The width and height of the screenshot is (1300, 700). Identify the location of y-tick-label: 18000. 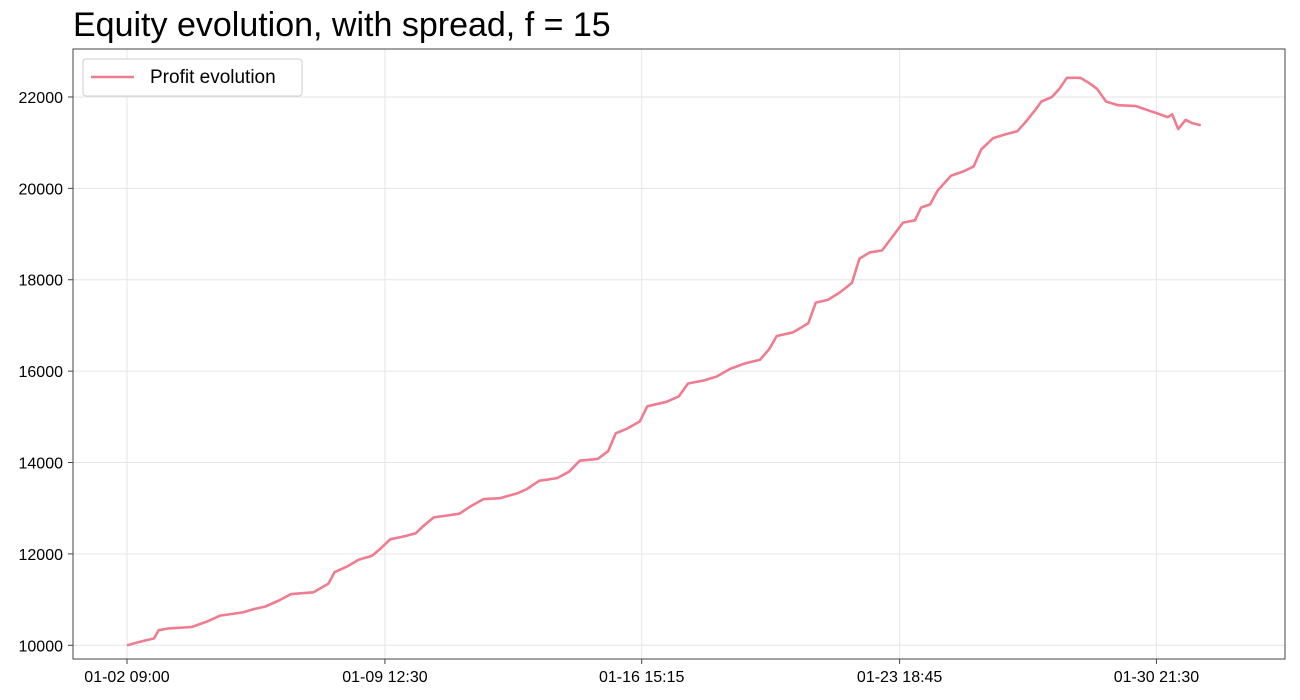
(41, 281).